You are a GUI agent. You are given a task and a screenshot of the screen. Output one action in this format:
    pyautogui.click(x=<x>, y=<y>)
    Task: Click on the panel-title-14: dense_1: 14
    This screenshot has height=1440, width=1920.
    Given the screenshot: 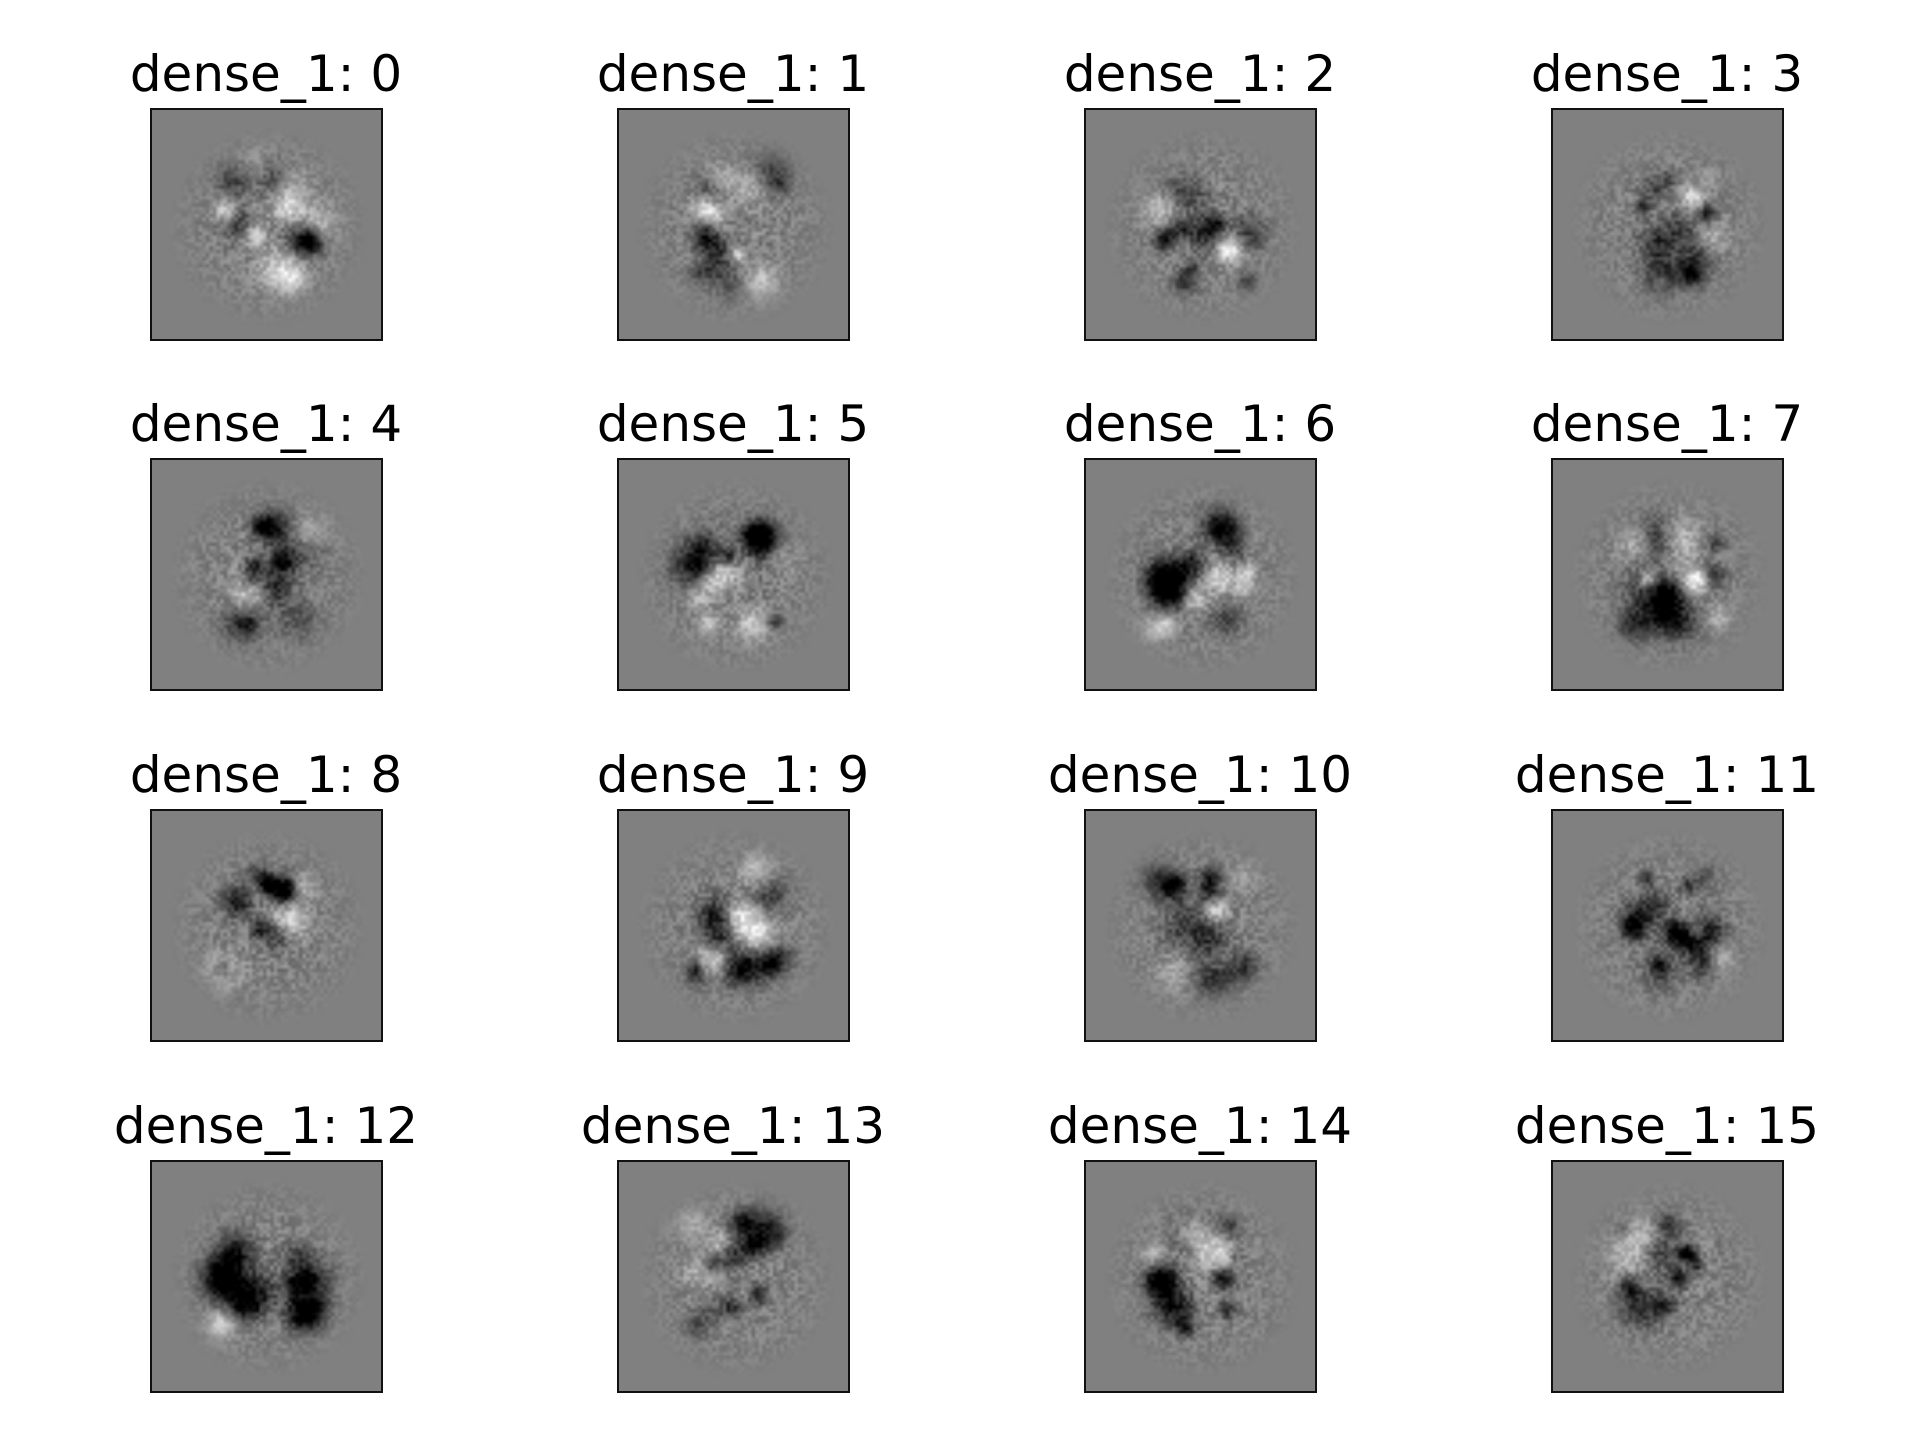 What is the action you would take?
    pyautogui.click(x=1200, y=1126)
    